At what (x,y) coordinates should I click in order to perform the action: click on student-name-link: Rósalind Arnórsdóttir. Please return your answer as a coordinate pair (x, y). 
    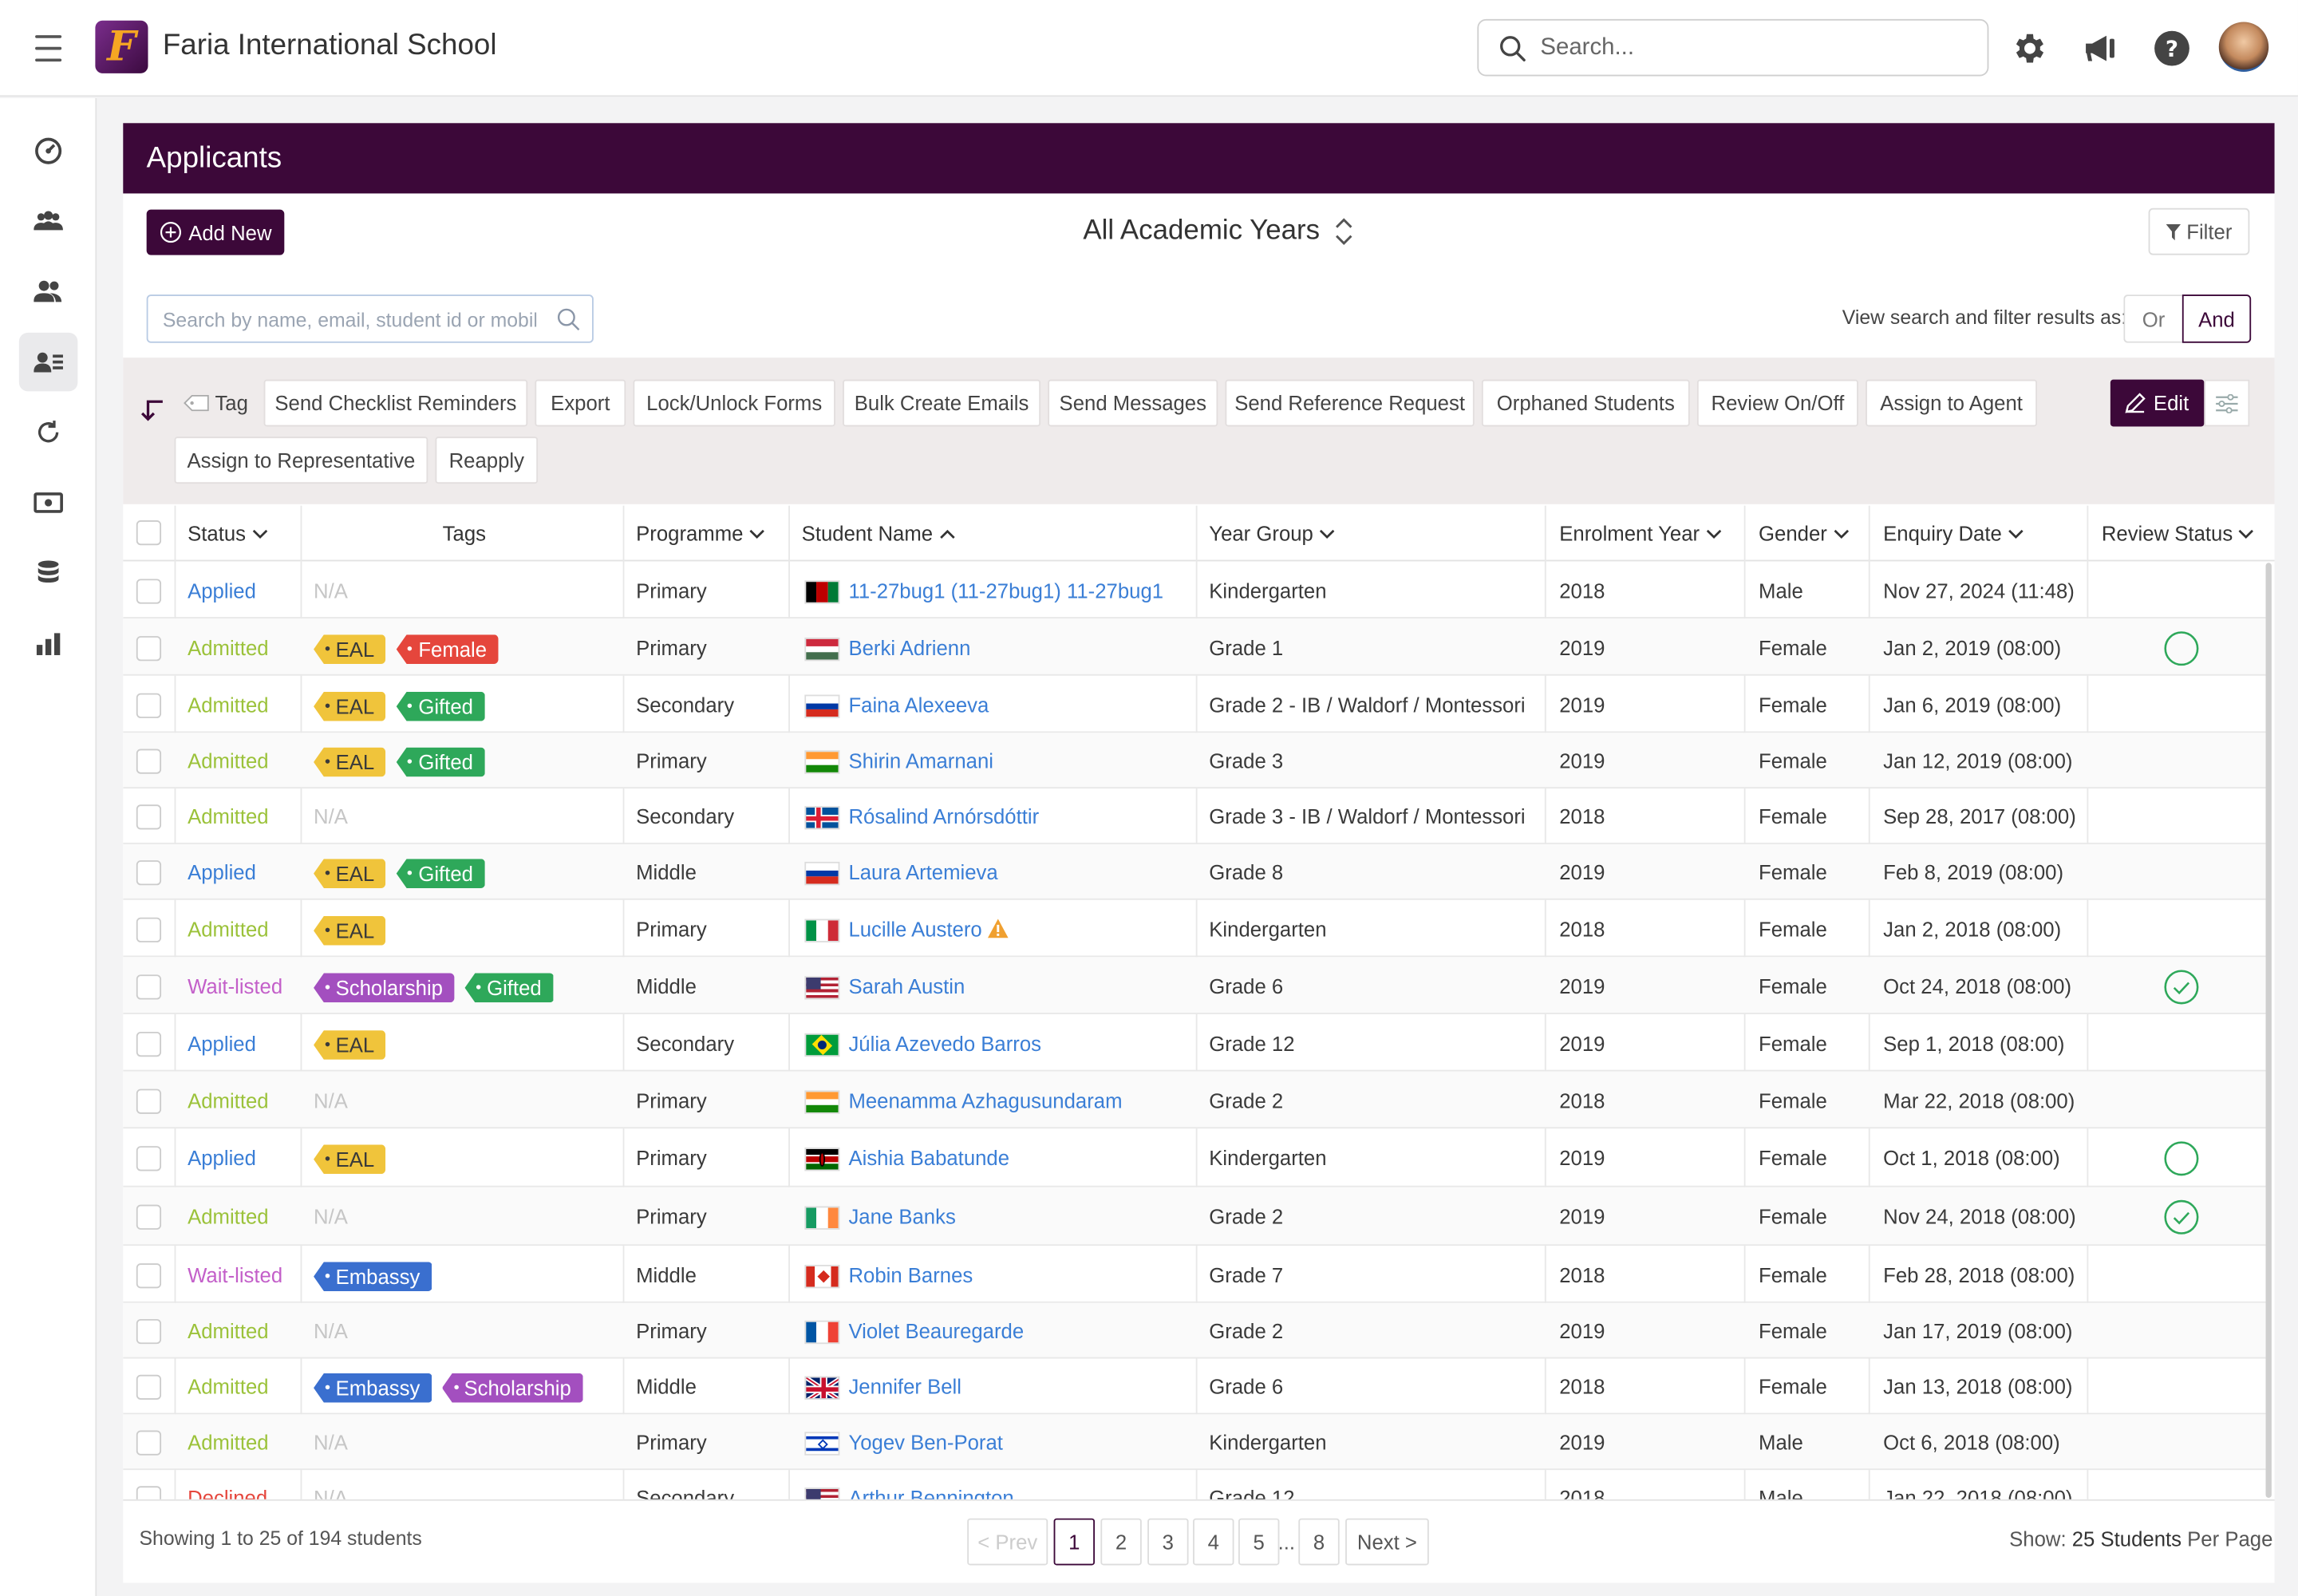
    Looking at the image, I should click on (943, 816).